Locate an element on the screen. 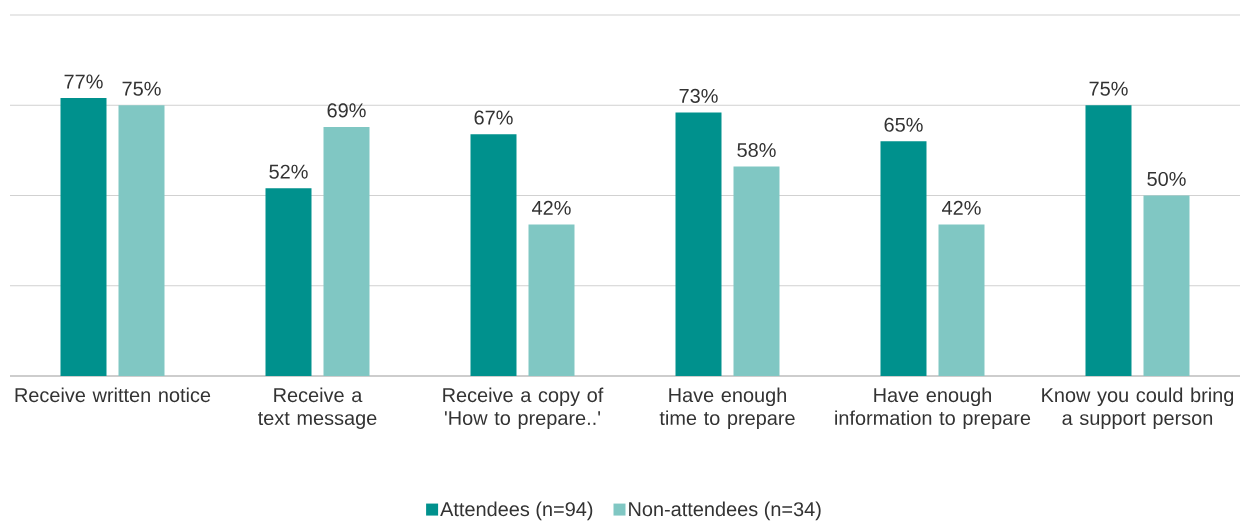 The image size is (1242, 521). x-tick-label: Have enough information to prepare is located at coordinates (933, 408).